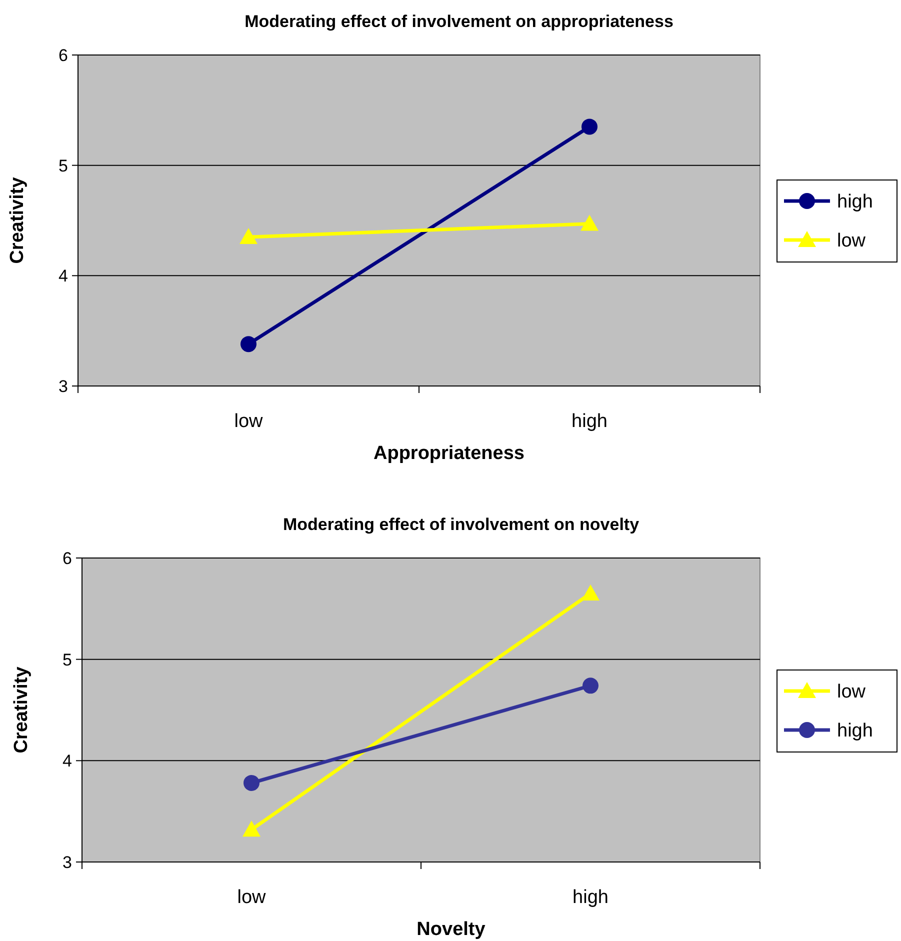 The height and width of the screenshot is (941, 901). Describe the element at coordinates (459, 21) in the screenshot. I see `chart-title: Moderating effect of involvement on appropriateness` at that location.